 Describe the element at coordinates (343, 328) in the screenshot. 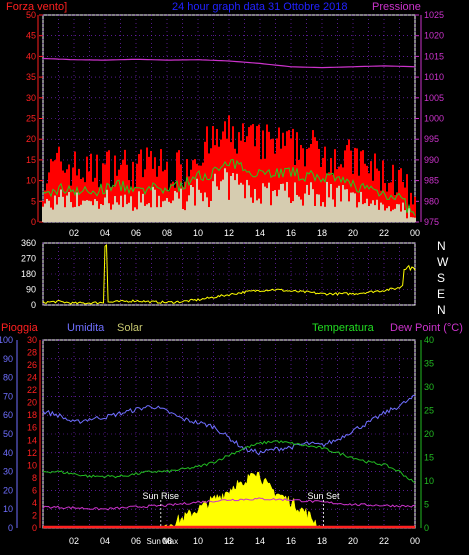

I see `temperature-label: Temperatura` at that location.